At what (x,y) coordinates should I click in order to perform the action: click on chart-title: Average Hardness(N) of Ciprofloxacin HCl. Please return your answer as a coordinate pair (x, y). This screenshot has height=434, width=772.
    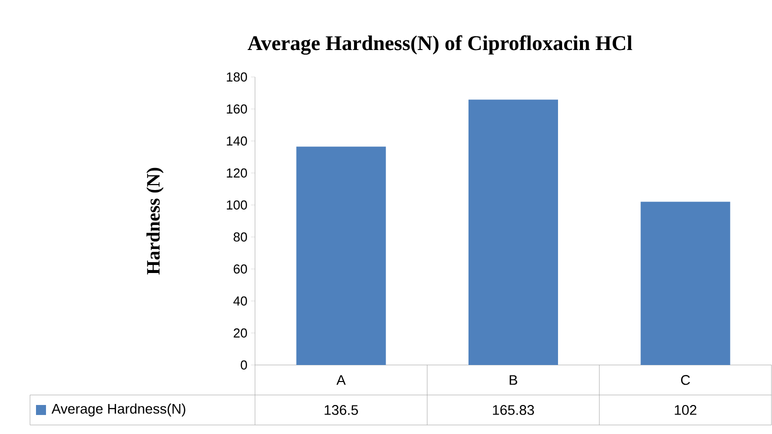
    Looking at the image, I should click on (440, 45).